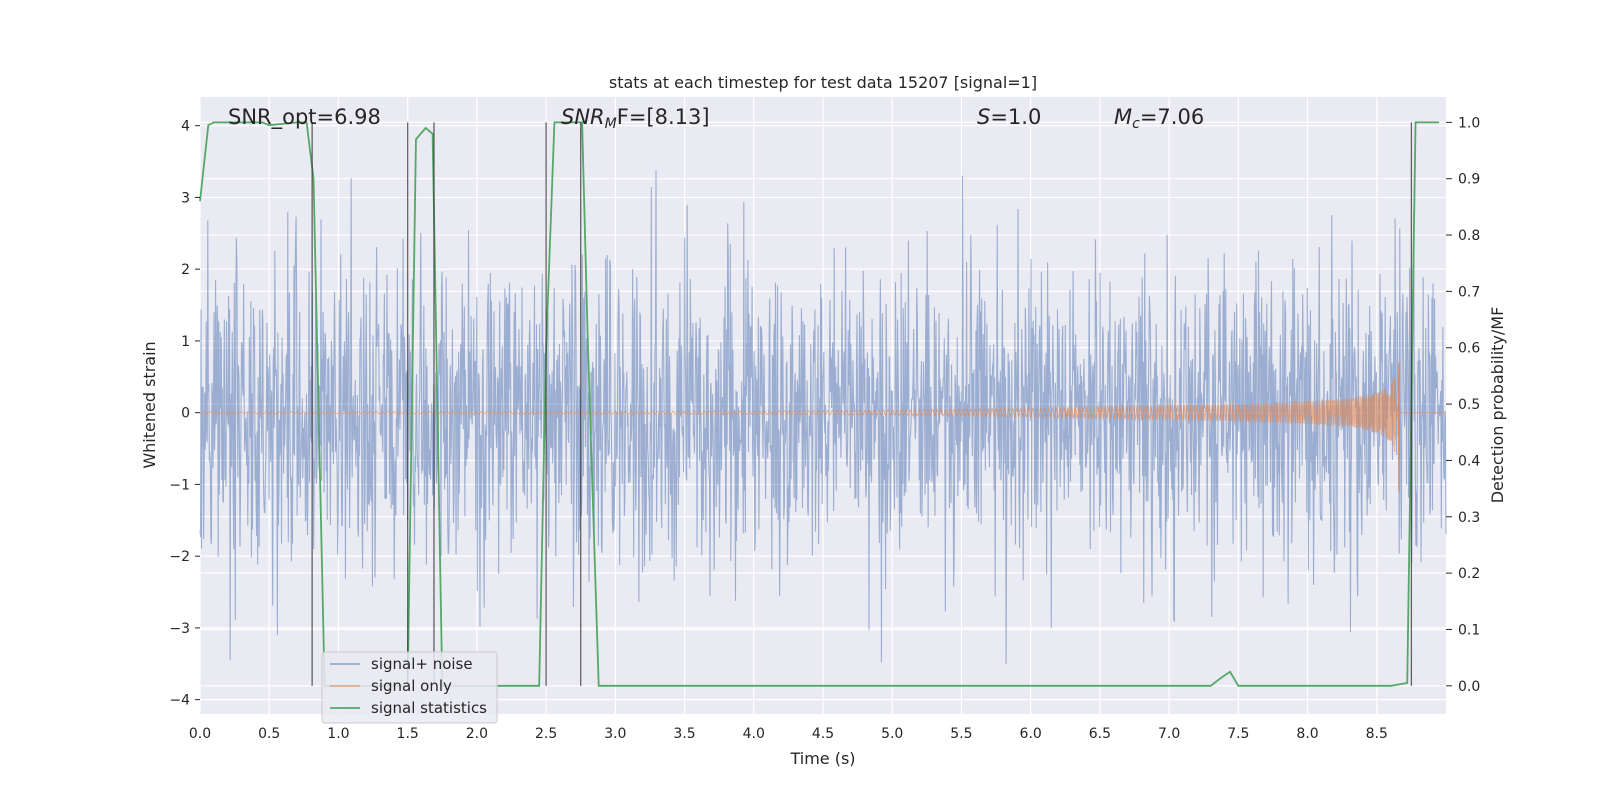  I want to click on legend-label-signal-only: signal only, so click(411, 686).